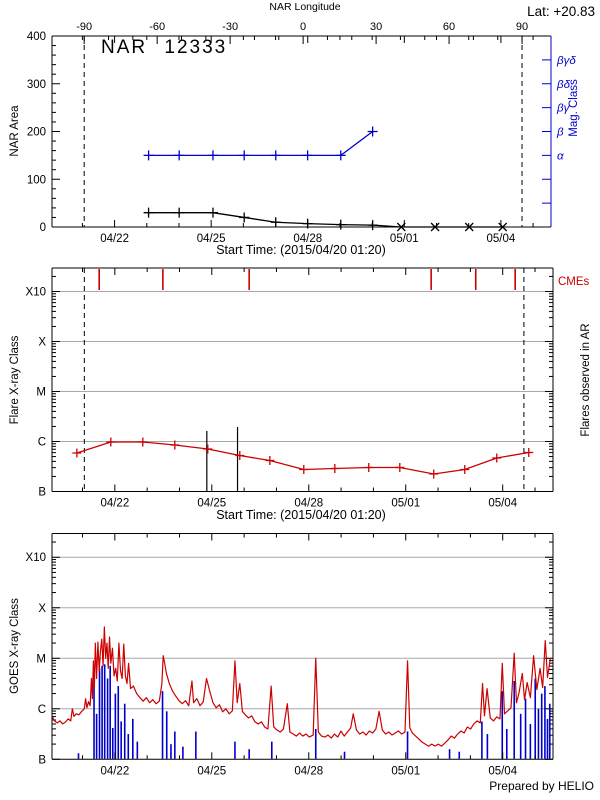 The width and height of the screenshot is (600, 800). Describe the element at coordinates (563, 109) in the screenshot. I see `mag-class-tick-label: βγ` at that location.